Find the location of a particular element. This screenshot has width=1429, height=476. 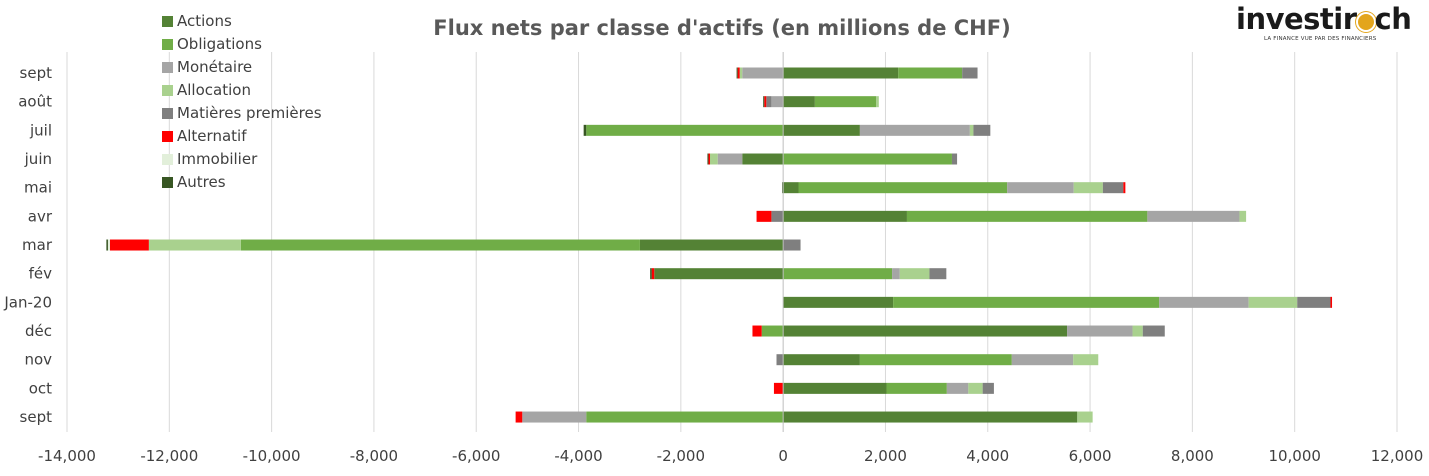

x-tick-label: -8,000 is located at coordinates (374, 456).